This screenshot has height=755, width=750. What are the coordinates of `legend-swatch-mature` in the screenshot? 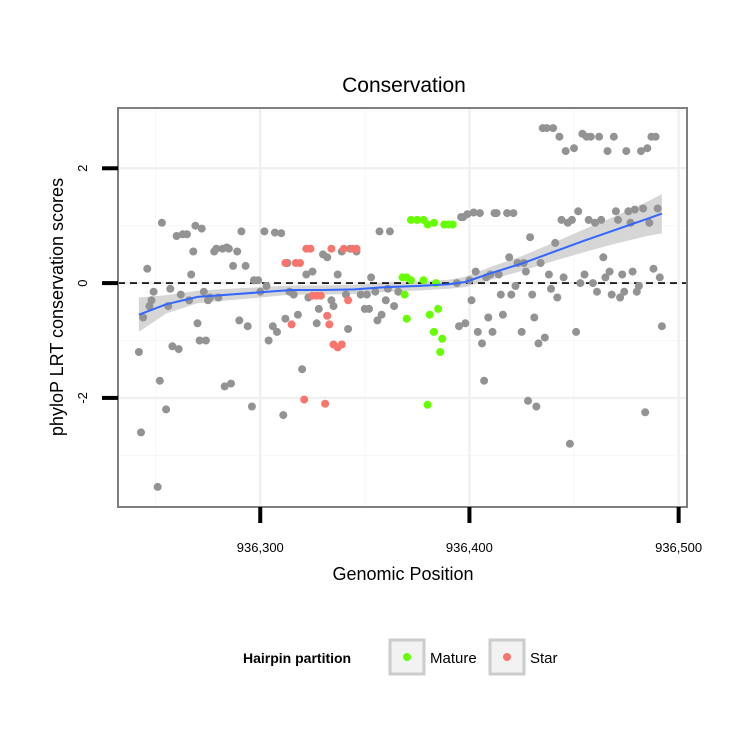 It's located at (407, 657).